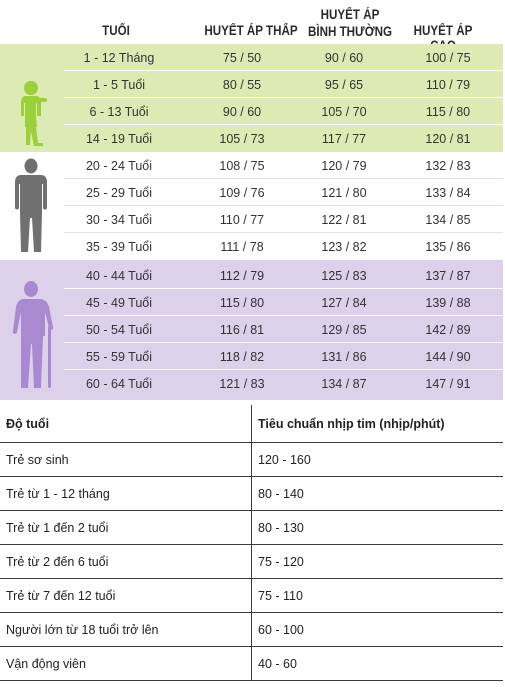  I want to click on bp-normal: 122 / 81, so click(344, 220).